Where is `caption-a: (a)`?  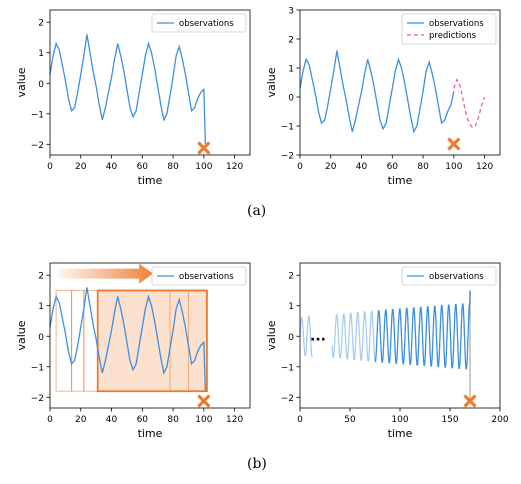 caption-a: (a) is located at coordinates (257, 211).